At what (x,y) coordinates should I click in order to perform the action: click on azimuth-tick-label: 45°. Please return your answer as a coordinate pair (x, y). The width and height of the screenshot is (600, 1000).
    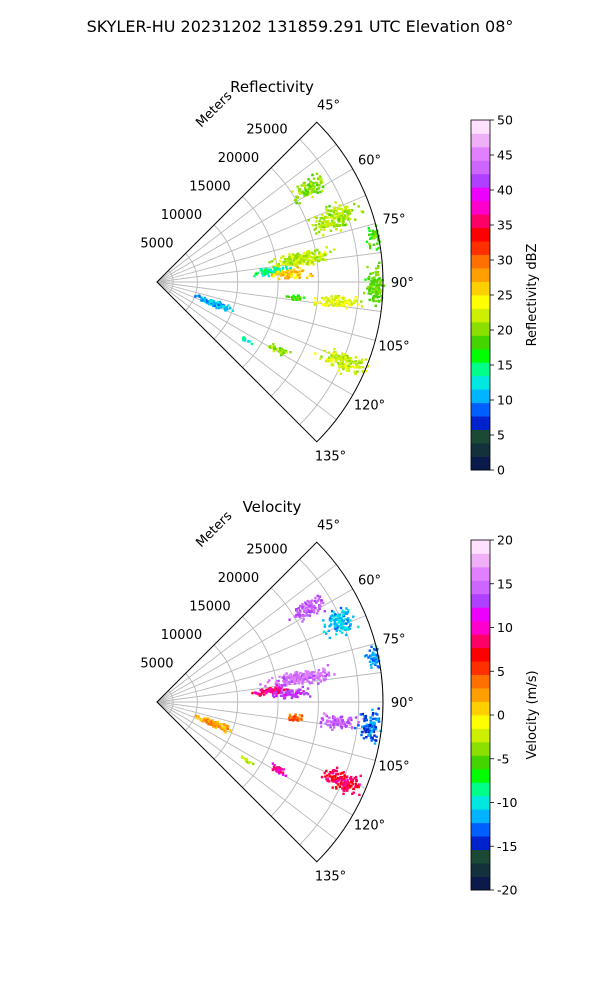
    Looking at the image, I should click on (328, 526).